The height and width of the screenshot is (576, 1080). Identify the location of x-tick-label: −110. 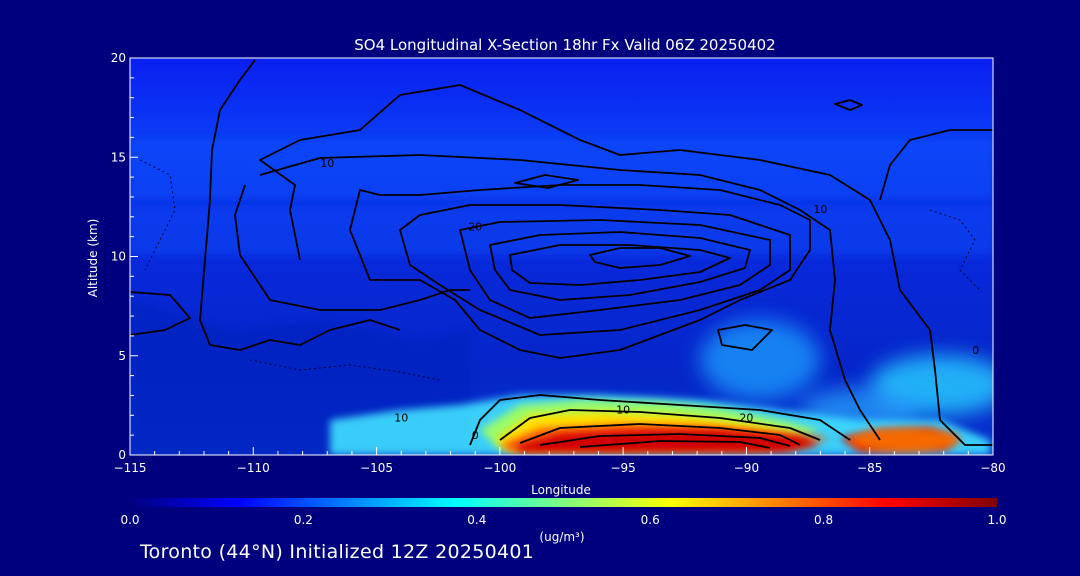
(253, 468).